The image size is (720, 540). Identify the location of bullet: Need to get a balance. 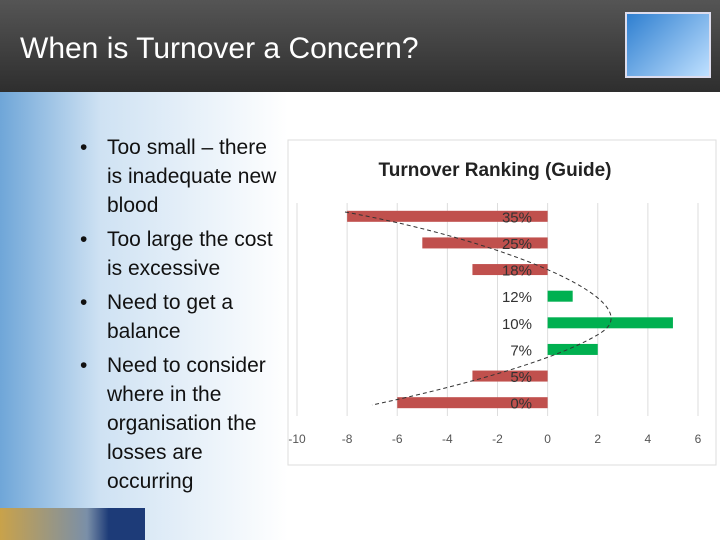
(182, 317).